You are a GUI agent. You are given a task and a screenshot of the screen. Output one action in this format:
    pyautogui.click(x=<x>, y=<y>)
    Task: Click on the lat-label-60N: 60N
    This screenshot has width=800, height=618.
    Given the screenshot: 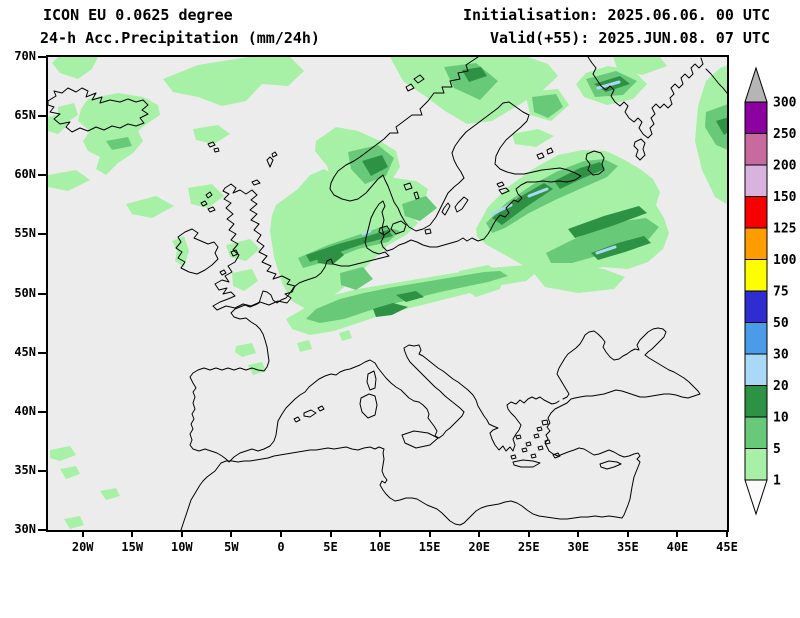 What is the action you would take?
    pyautogui.click(x=25, y=174)
    